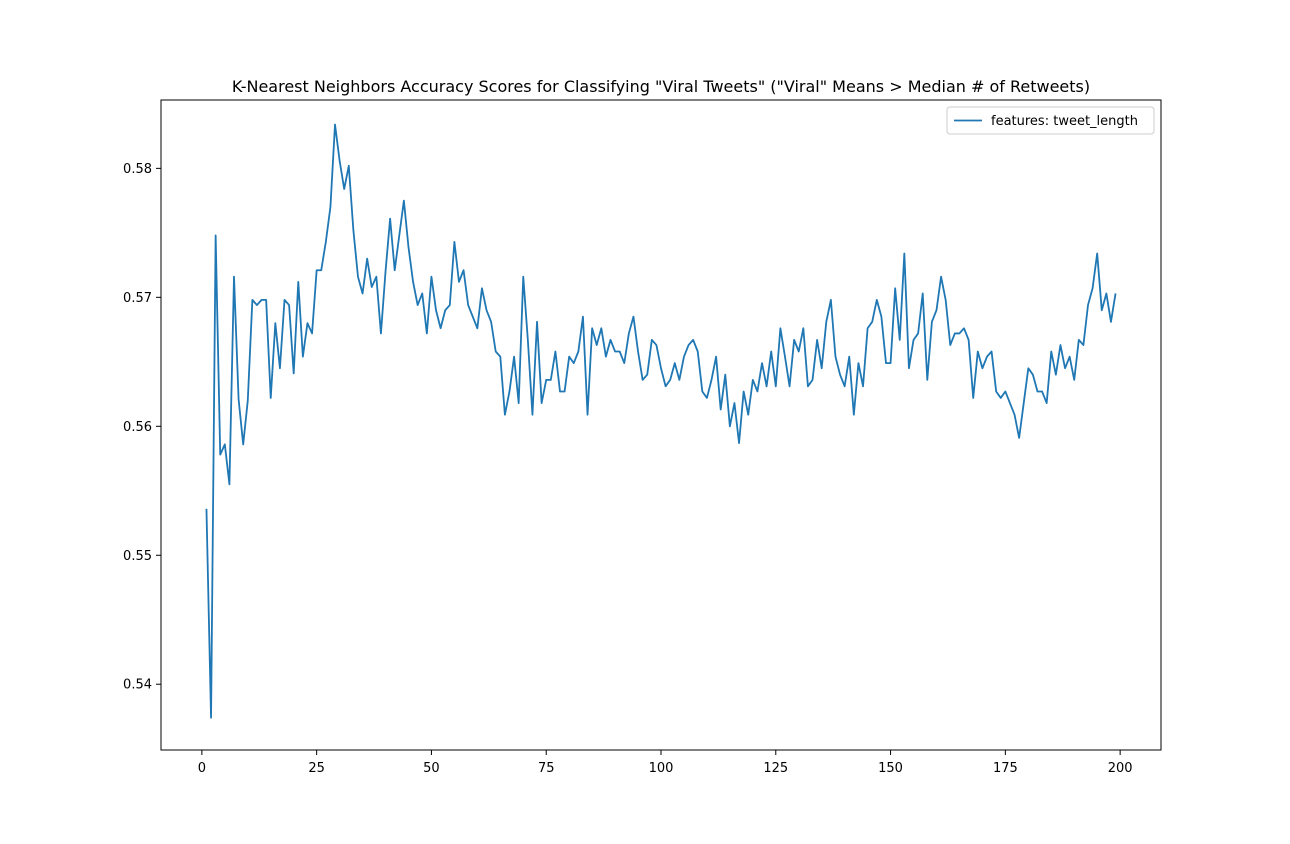 The image size is (1290, 844). I want to click on y-tick-label: 0.57, so click(137, 298).